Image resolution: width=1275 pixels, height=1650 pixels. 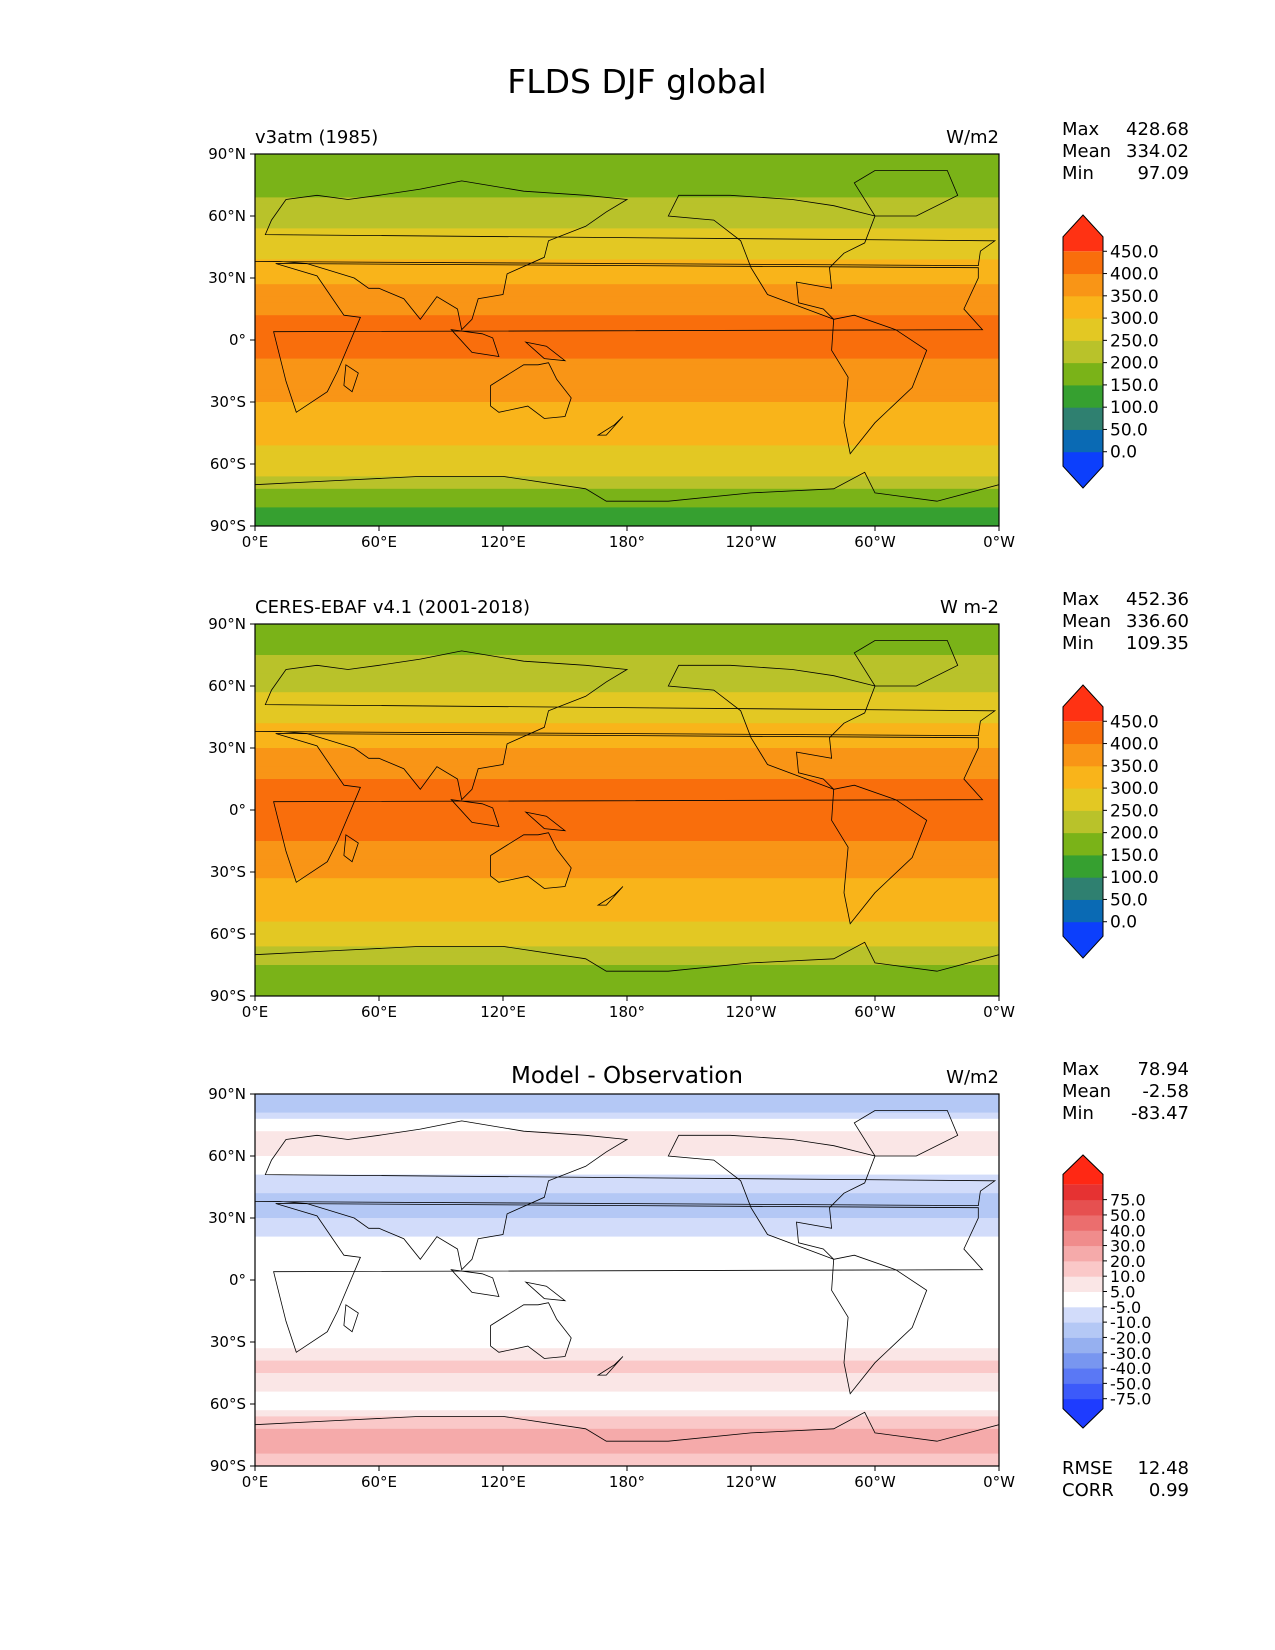 What do you see at coordinates (392, 607) in the screenshot?
I see `panel-left-label: CERES-EBAF v4.1 (2001-2018)` at bounding box center [392, 607].